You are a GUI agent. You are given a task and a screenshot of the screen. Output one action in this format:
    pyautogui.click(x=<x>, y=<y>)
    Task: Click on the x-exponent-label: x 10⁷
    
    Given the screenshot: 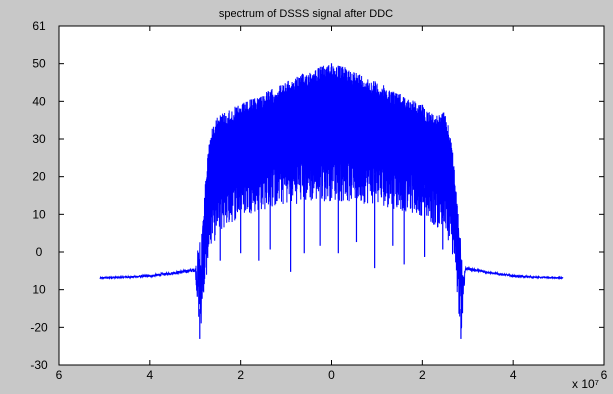 What is the action you would take?
    pyautogui.click(x=585, y=384)
    